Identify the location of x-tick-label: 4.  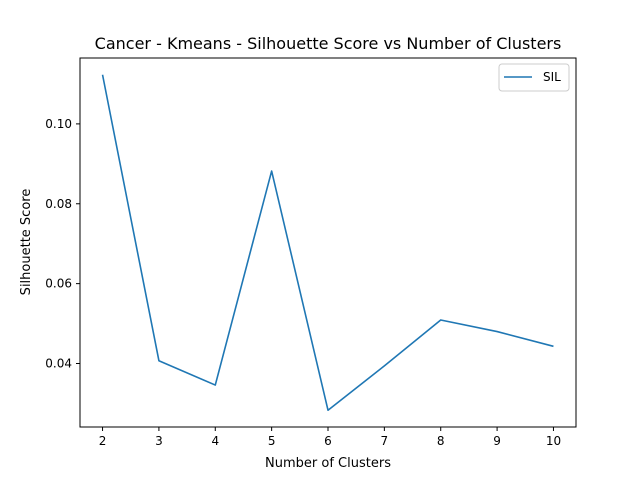
(215, 441).